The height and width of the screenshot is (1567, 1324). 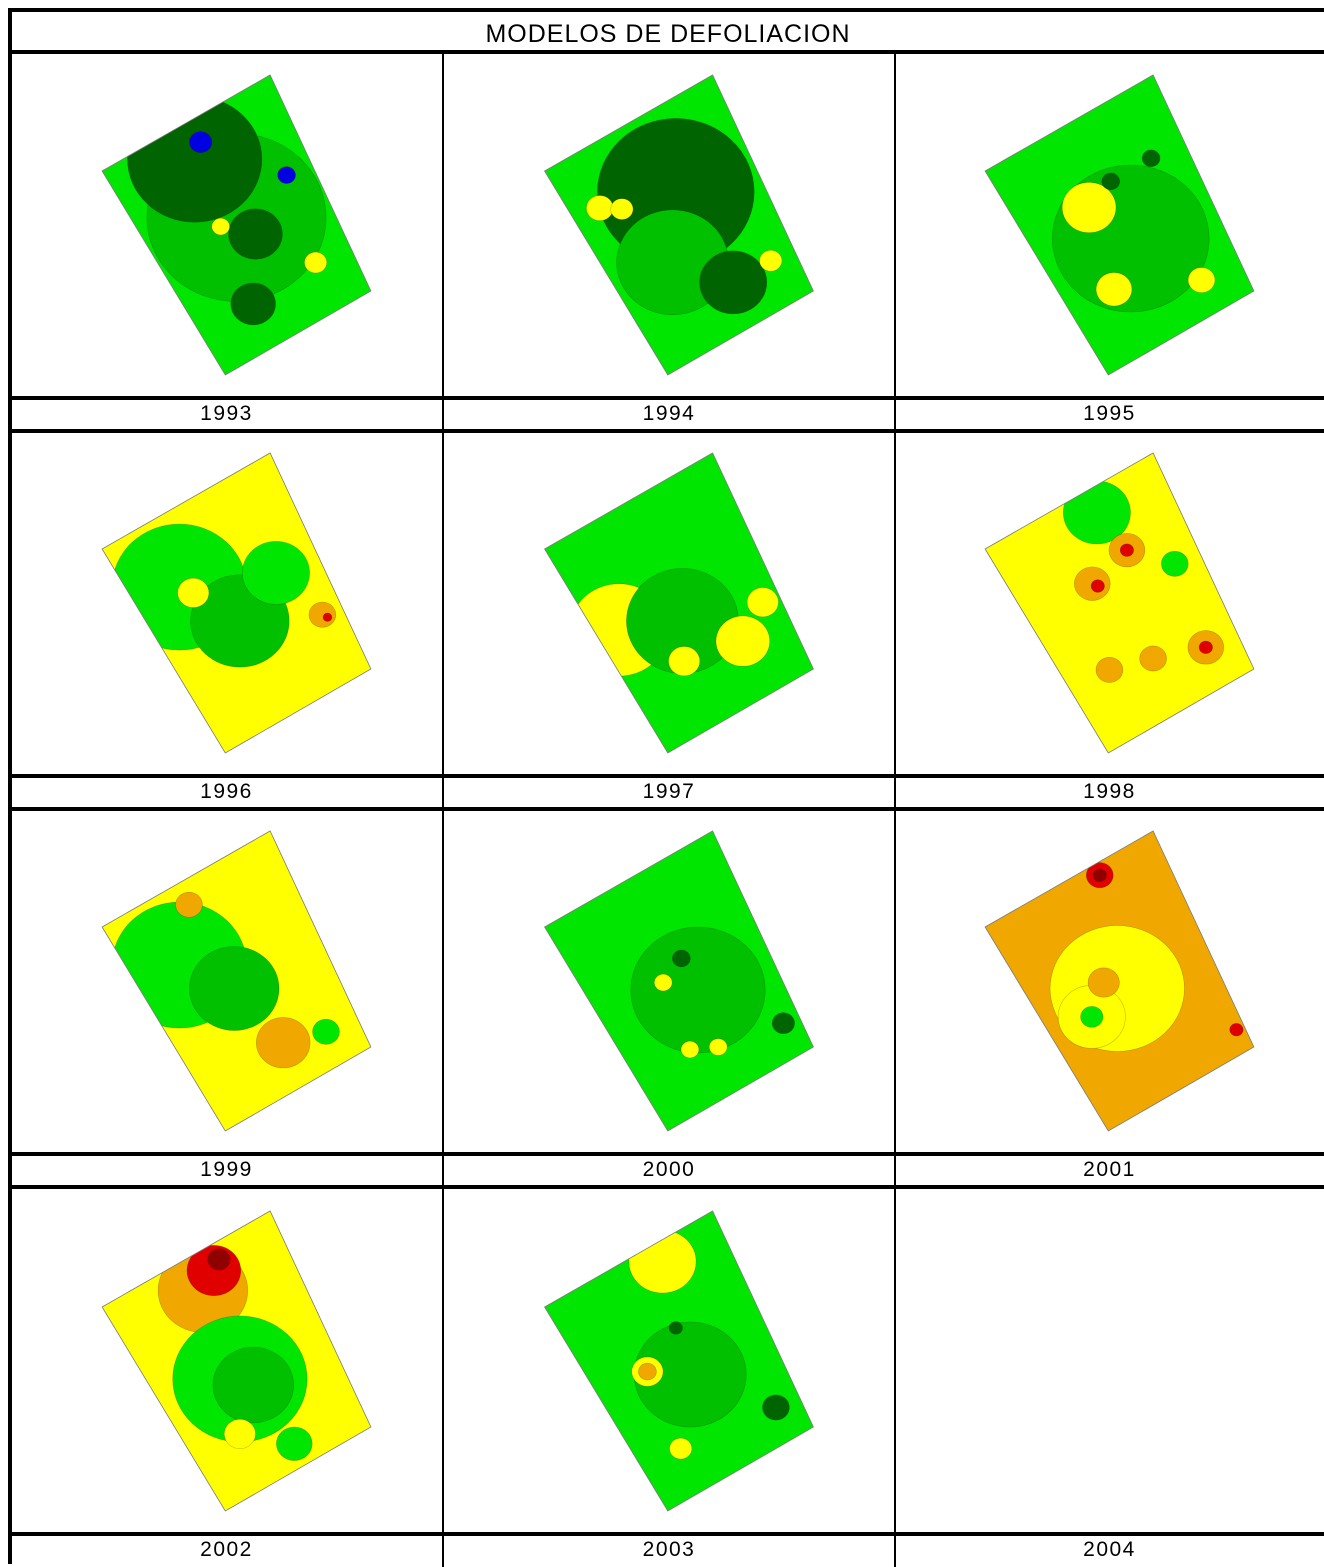 I want to click on year-label-1996: 1996, so click(x=226, y=791).